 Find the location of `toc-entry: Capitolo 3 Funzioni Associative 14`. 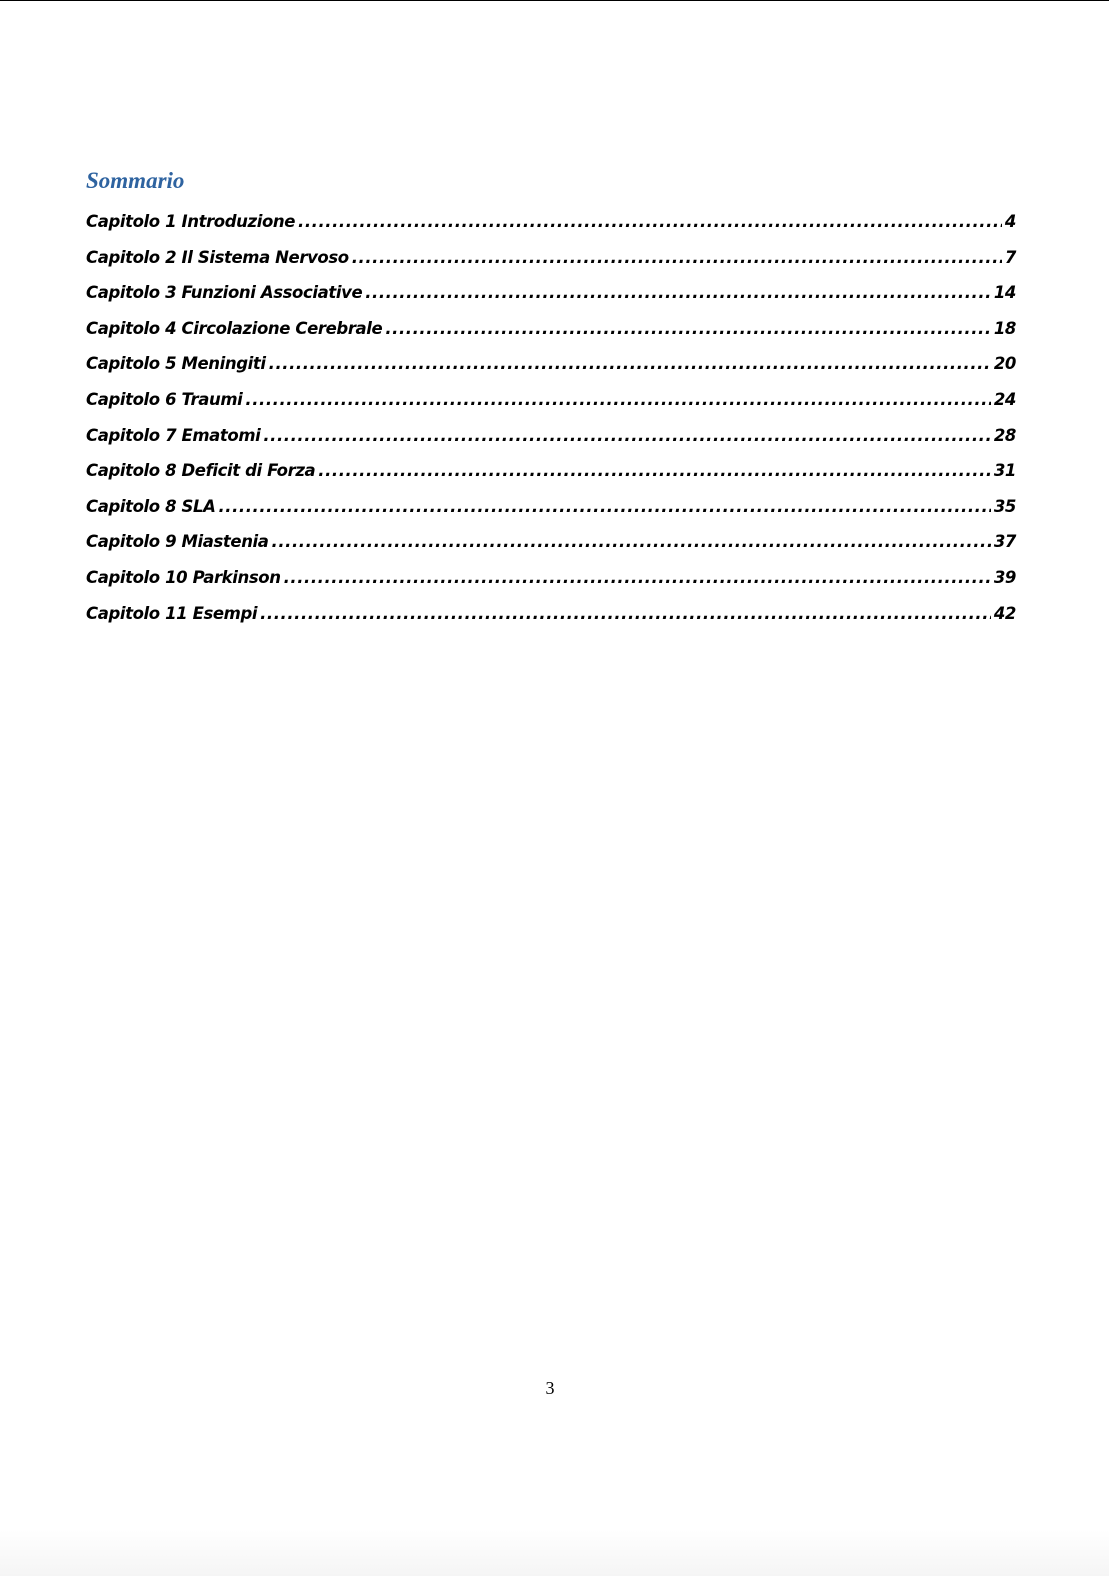

toc-entry: Capitolo 3 Funzioni Associative 14 is located at coordinates (551, 301).